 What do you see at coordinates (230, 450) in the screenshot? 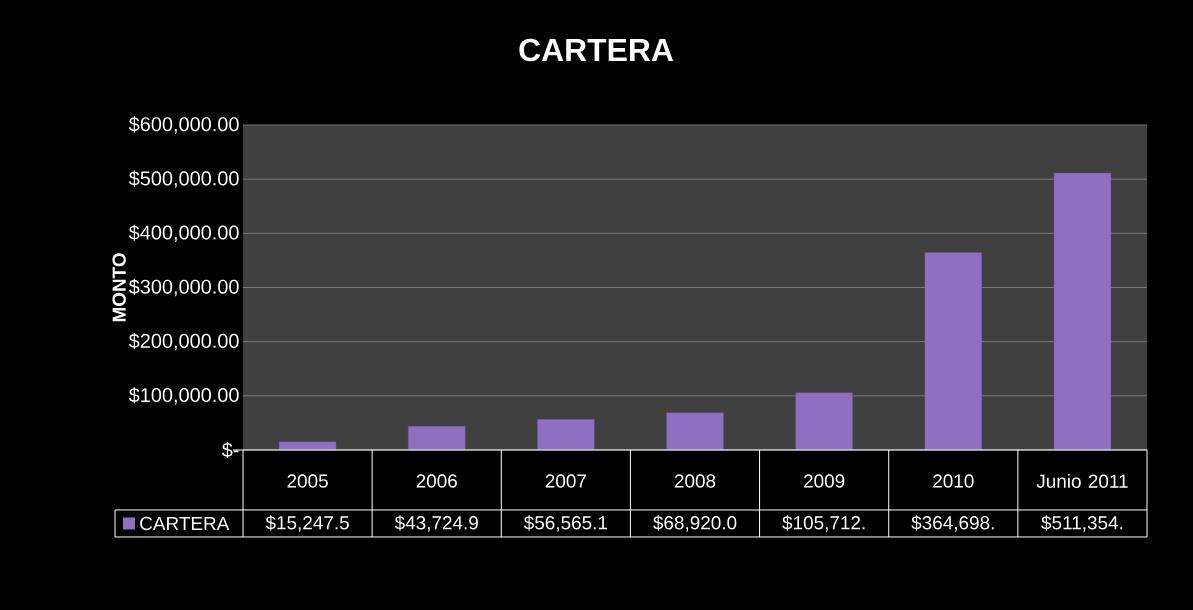
I see `y-tick-label: $-` at bounding box center [230, 450].